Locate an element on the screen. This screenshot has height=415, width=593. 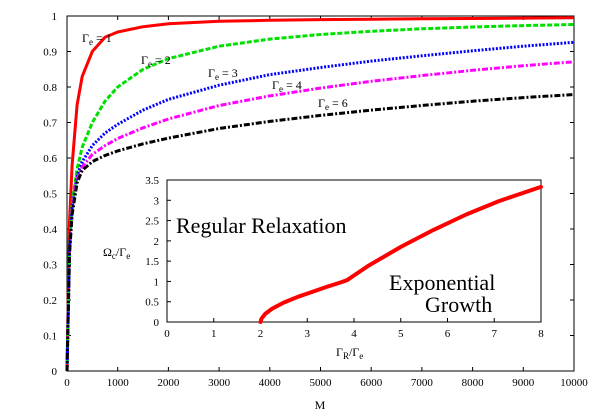
main-x-tick-label: 9000 is located at coordinates (523, 383).